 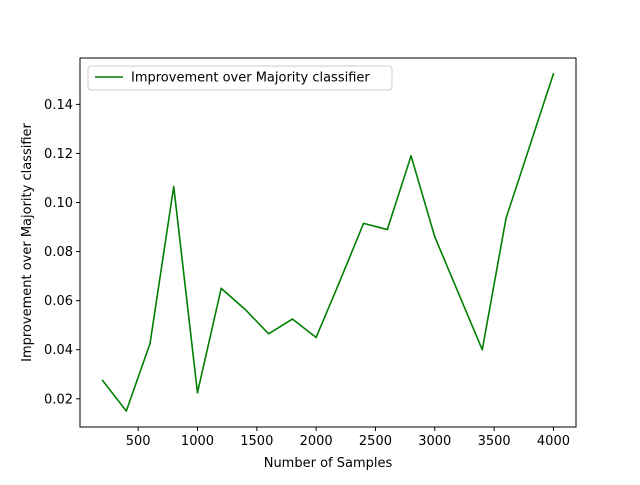 What do you see at coordinates (434, 441) in the screenshot?
I see `x-tick-label: 3000` at bounding box center [434, 441].